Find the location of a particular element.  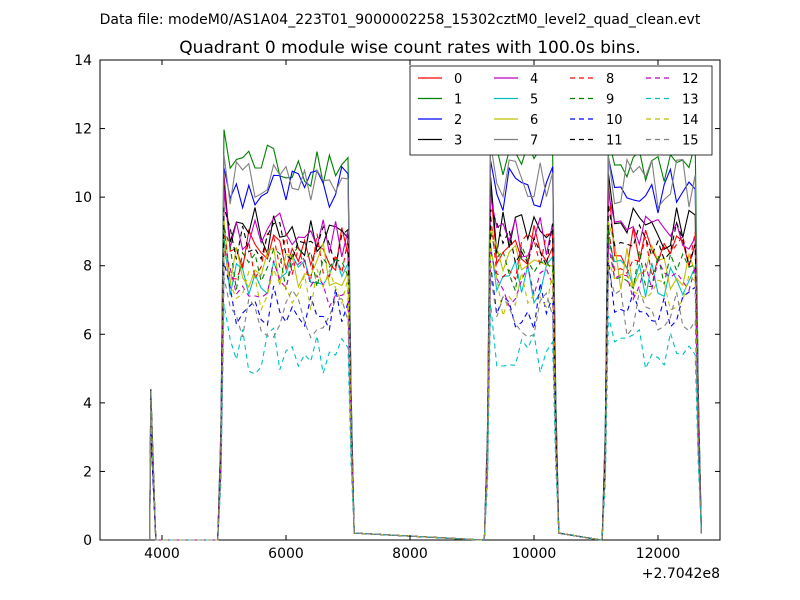

y-tick-label: 4 is located at coordinates (87, 404).